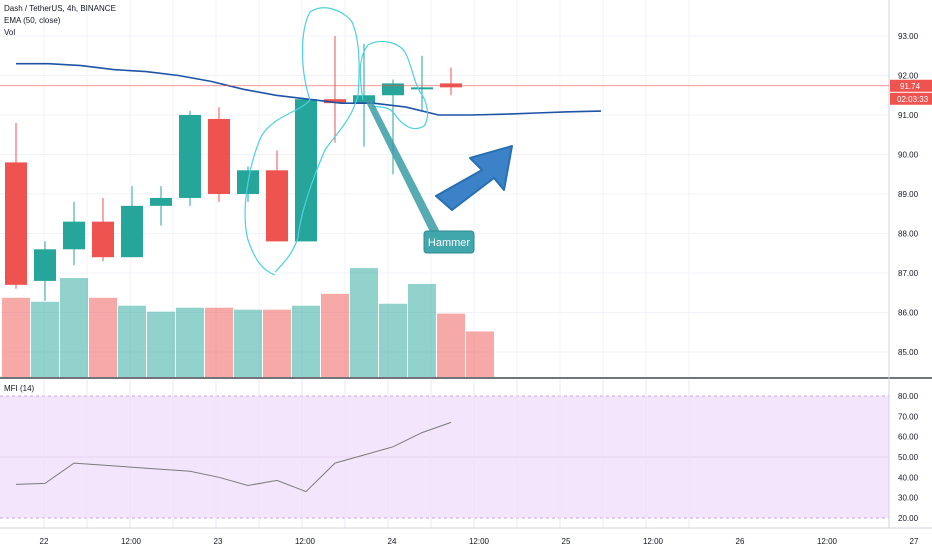 Image resolution: width=932 pixels, height=550 pixels. What do you see at coordinates (19, 388) in the screenshot?
I see `mfi-legend: MFI (14)` at bounding box center [19, 388].